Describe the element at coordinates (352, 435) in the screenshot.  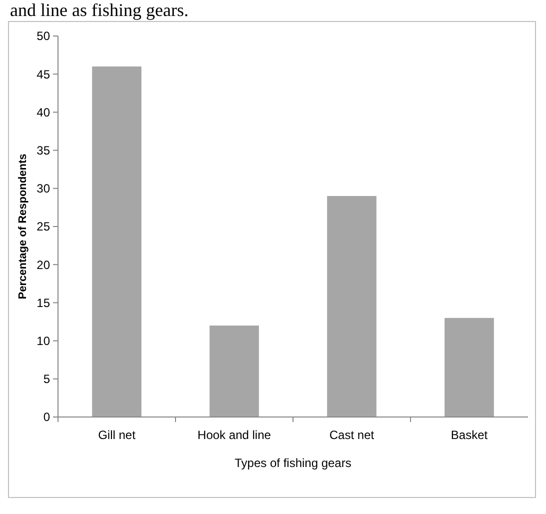
I see `x-tick-label: Cast net` at that location.